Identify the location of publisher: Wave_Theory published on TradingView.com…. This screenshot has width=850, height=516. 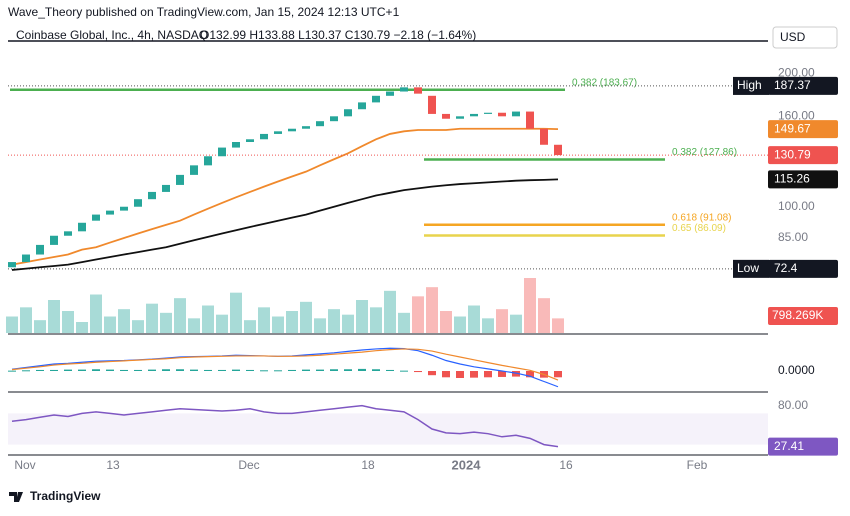
(204, 12).